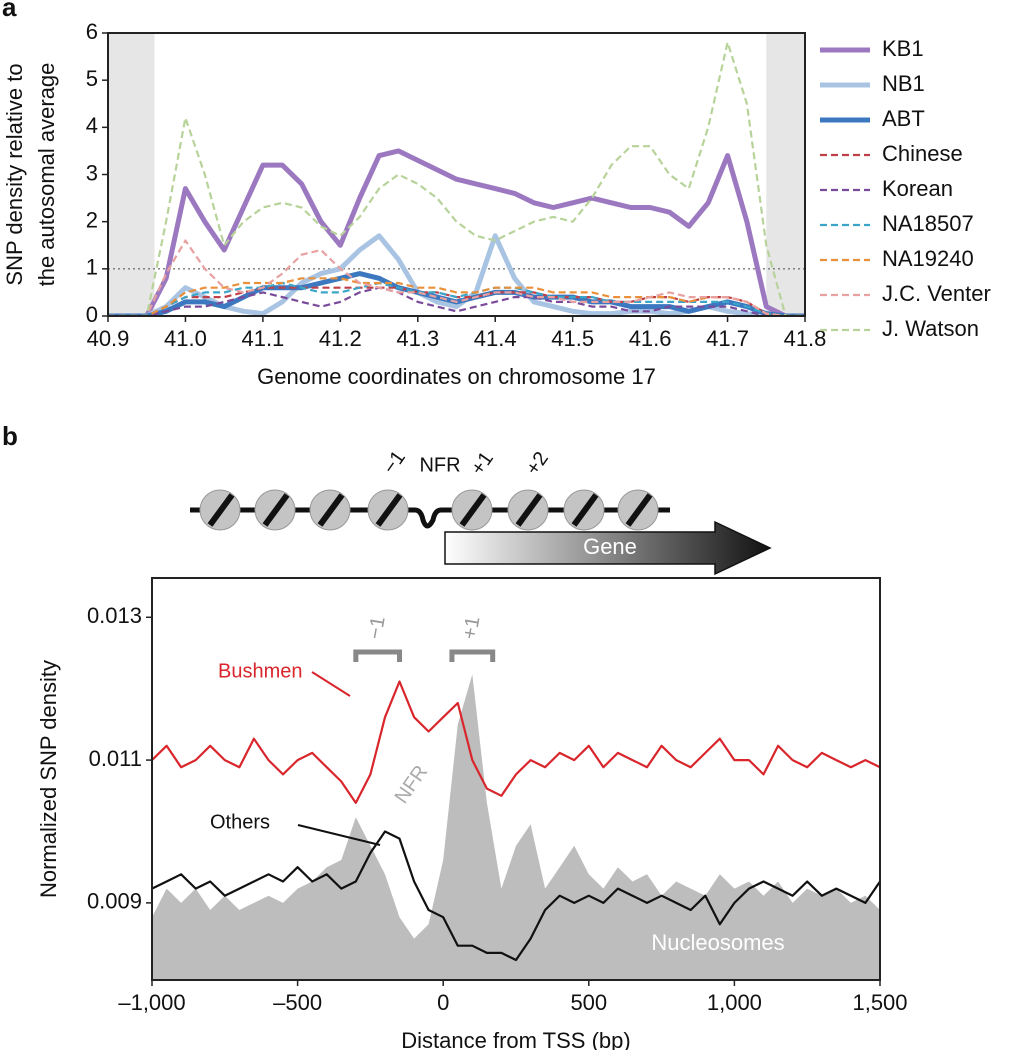  I want to click on x-tick-label: 1,000, so click(734, 1002).